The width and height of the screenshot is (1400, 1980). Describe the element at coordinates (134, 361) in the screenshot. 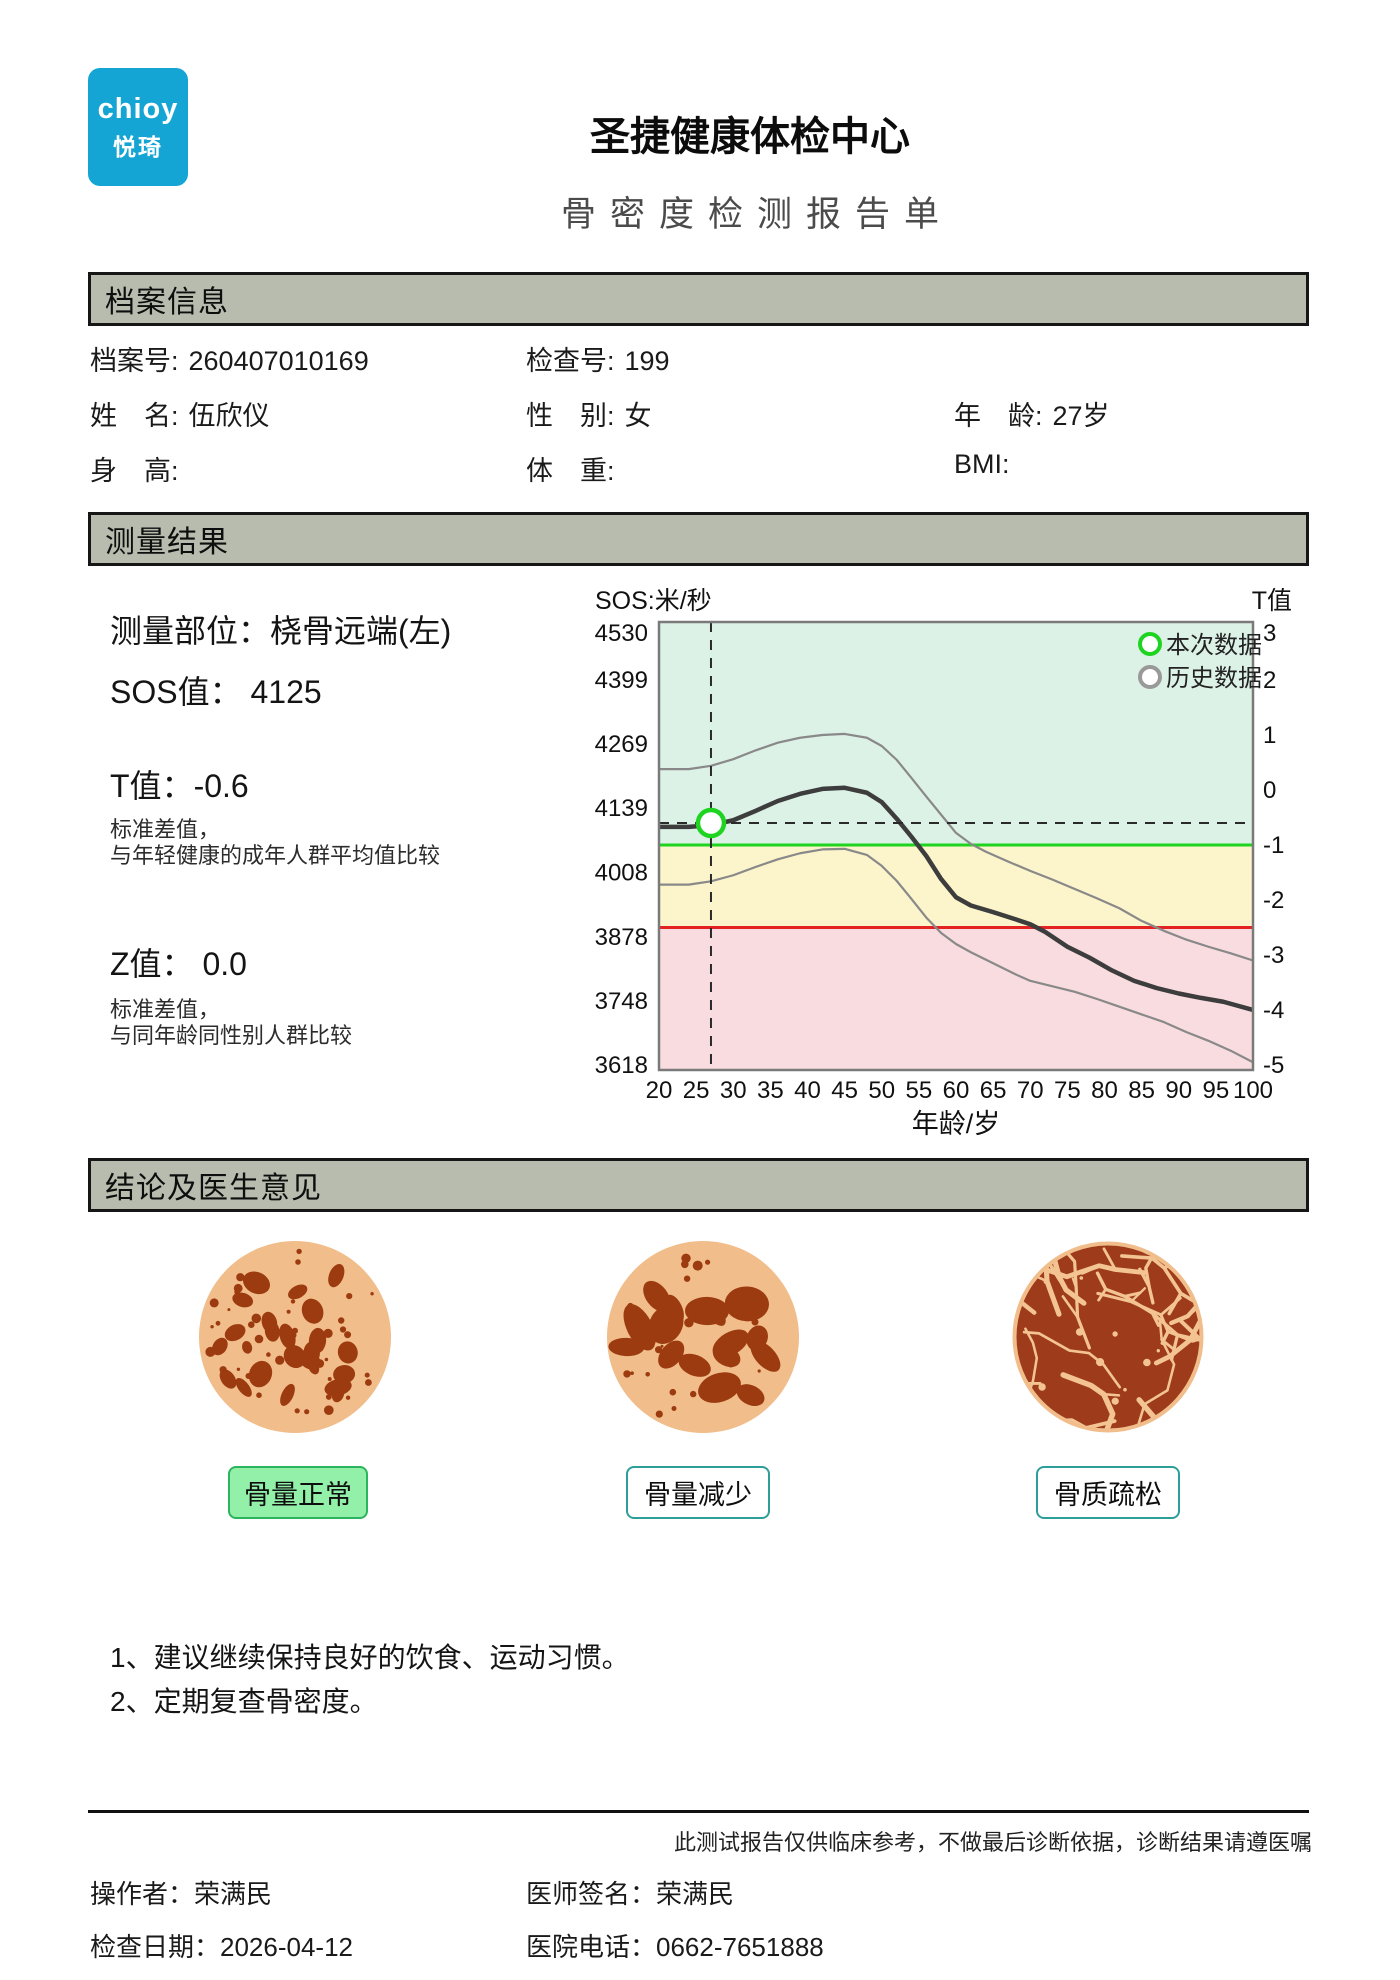

I see `field-label: 档案号:` at that location.